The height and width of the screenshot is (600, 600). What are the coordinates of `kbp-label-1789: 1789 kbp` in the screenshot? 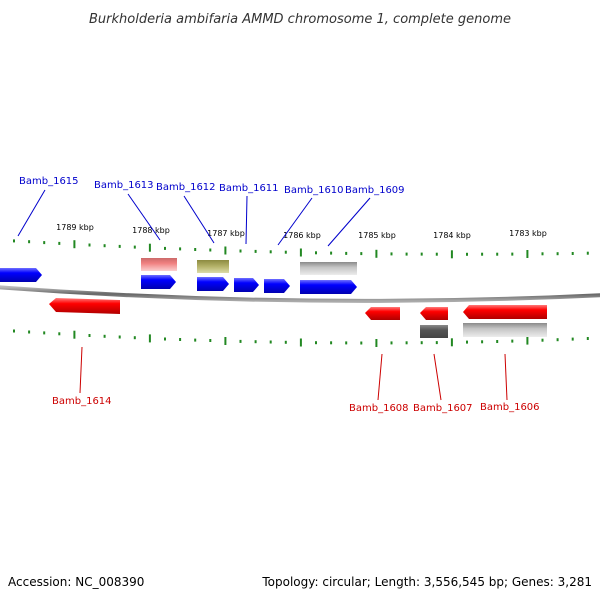 It's located at (75, 227).